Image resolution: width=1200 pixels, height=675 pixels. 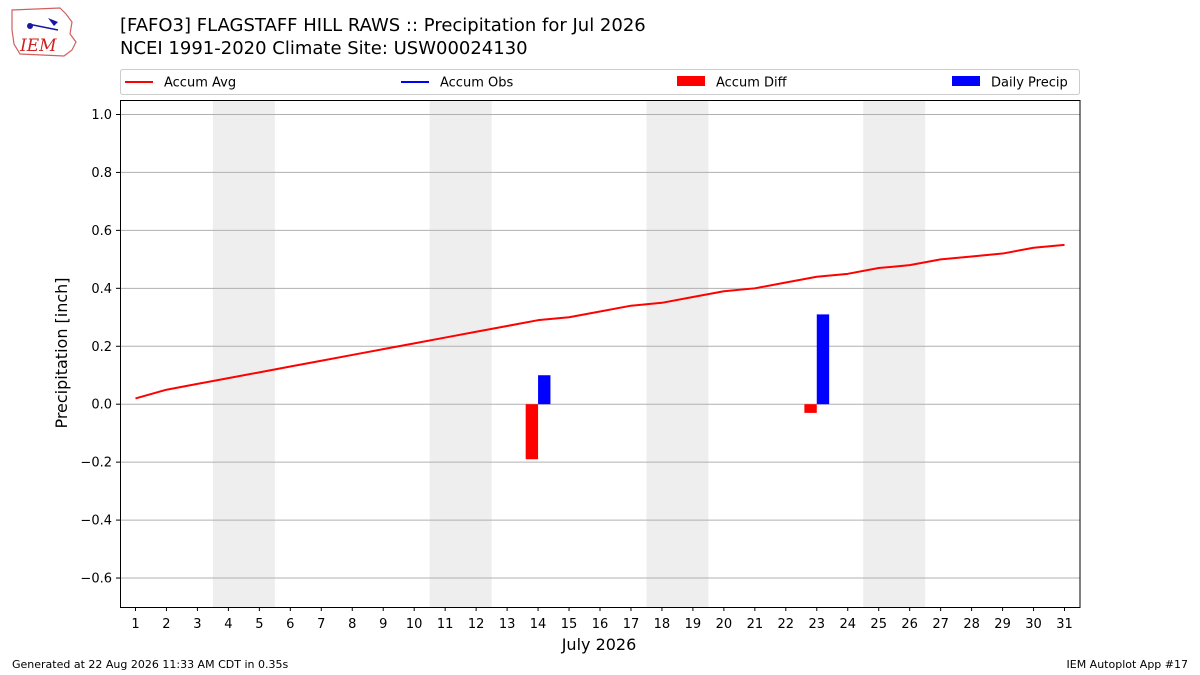 What do you see at coordinates (752, 83) in the screenshot?
I see `legend-label: Accum Diff` at bounding box center [752, 83].